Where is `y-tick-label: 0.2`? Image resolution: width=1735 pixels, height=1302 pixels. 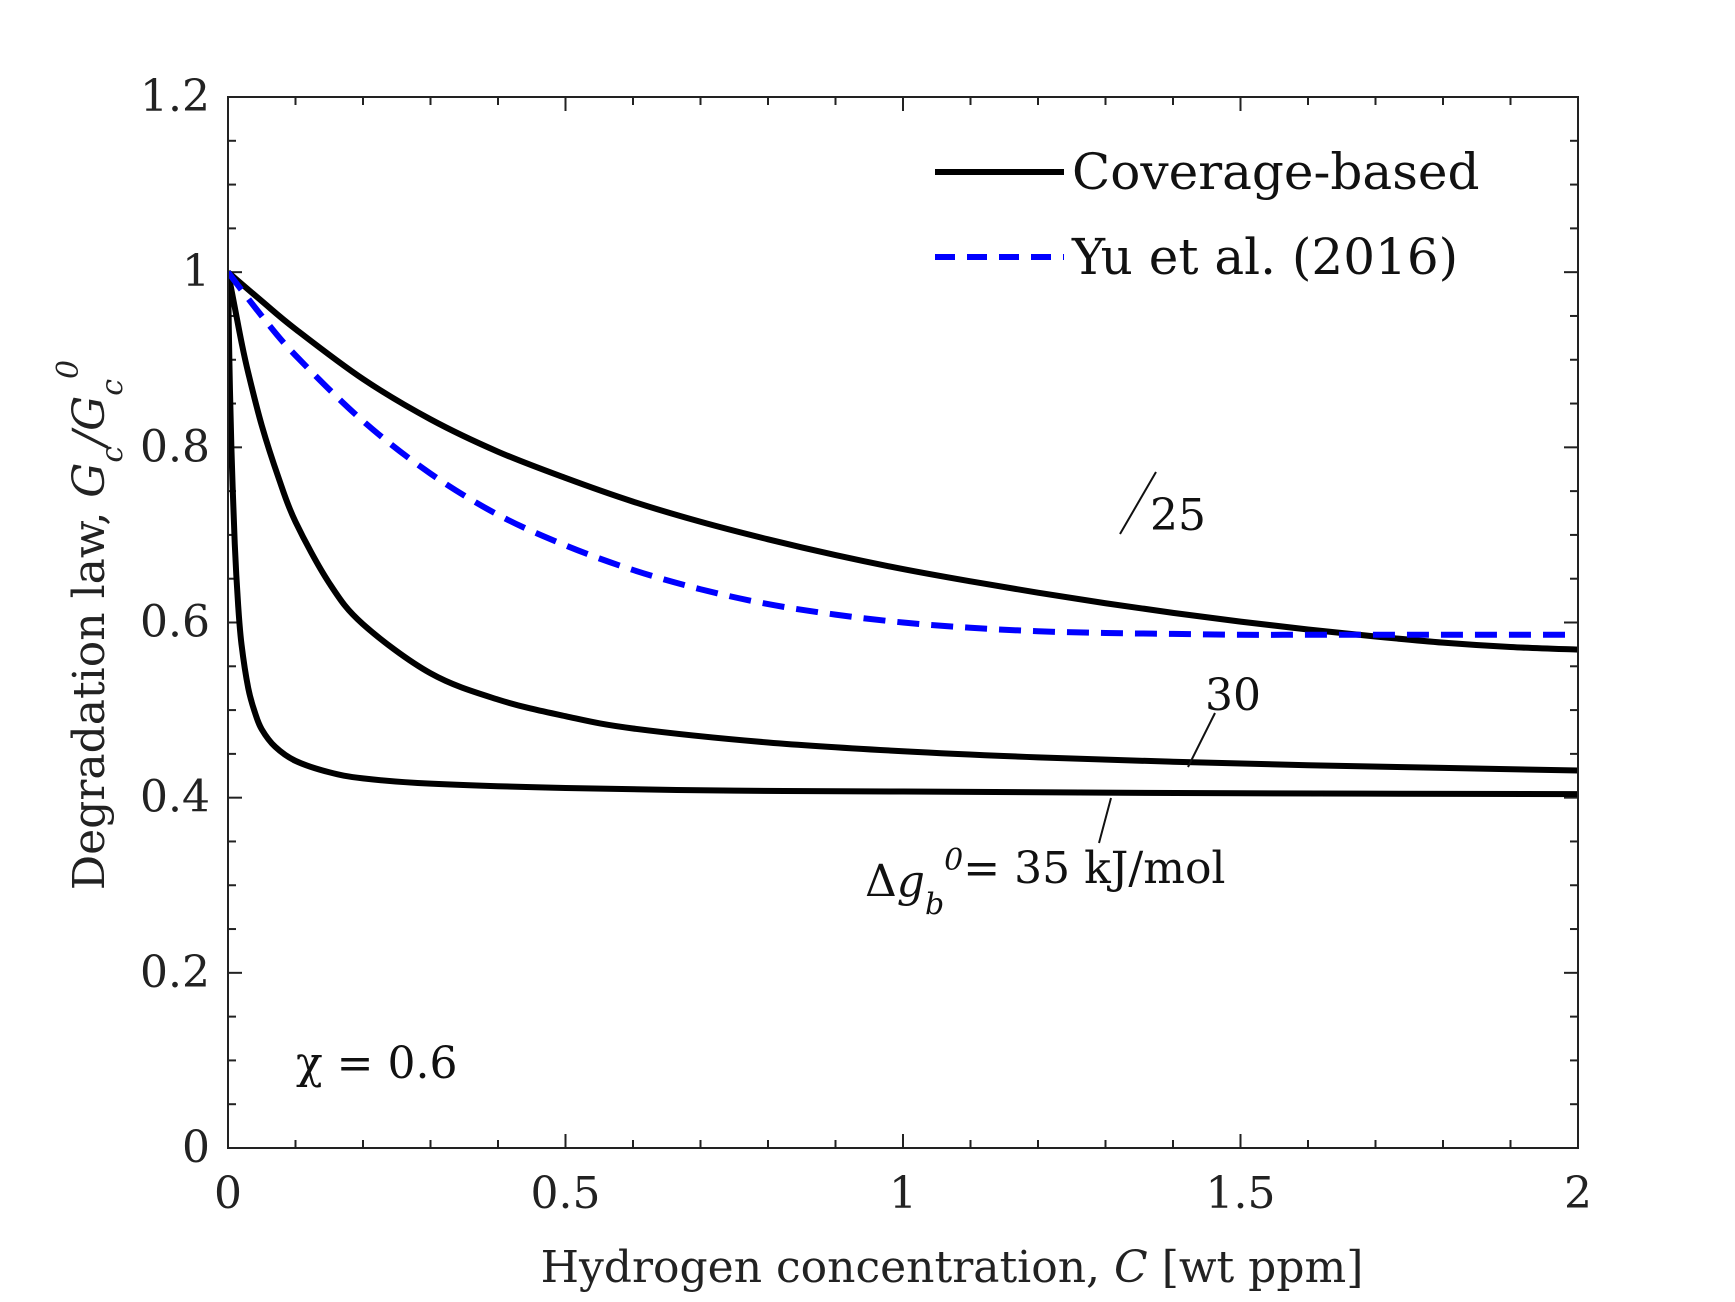 y-tick-label: 0.2 is located at coordinates (175, 972).